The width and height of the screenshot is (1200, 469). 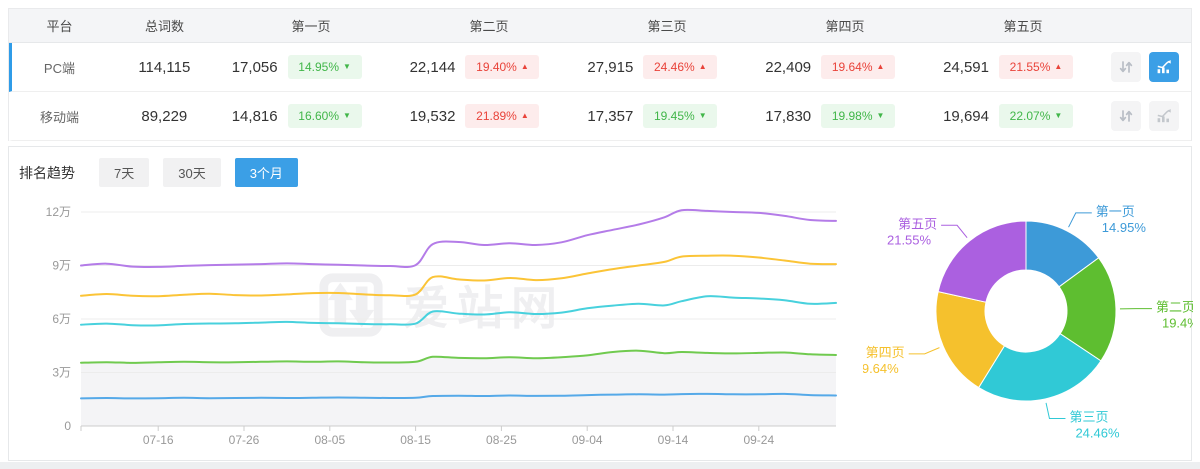 I want to click on change-pct: 24.46%, so click(x=674, y=67).